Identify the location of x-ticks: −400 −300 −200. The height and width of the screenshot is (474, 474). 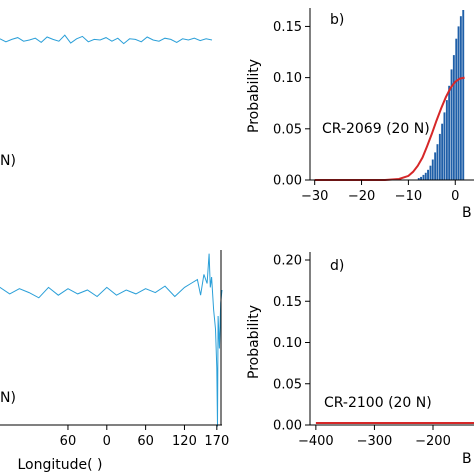
(374, 437).